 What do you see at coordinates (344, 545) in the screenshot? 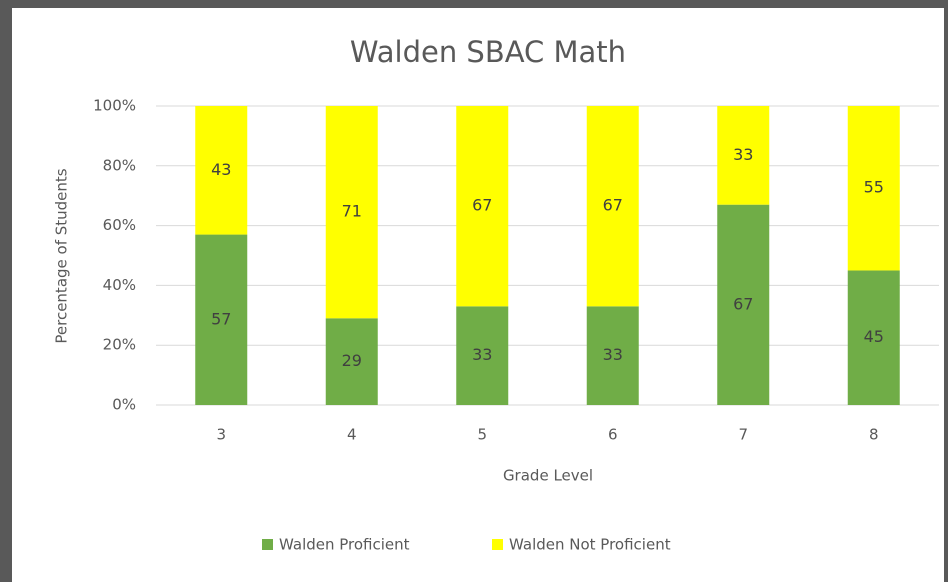
I see `legend-label: Walden Proficient` at bounding box center [344, 545].